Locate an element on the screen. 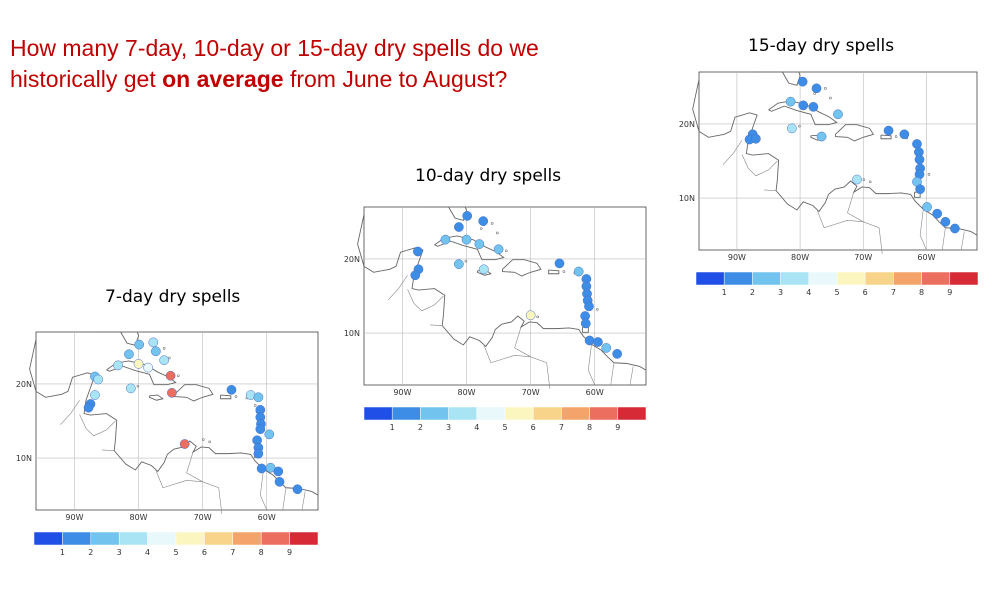  colorbar-tick-label: 3 is located at coordinates (119, 552).